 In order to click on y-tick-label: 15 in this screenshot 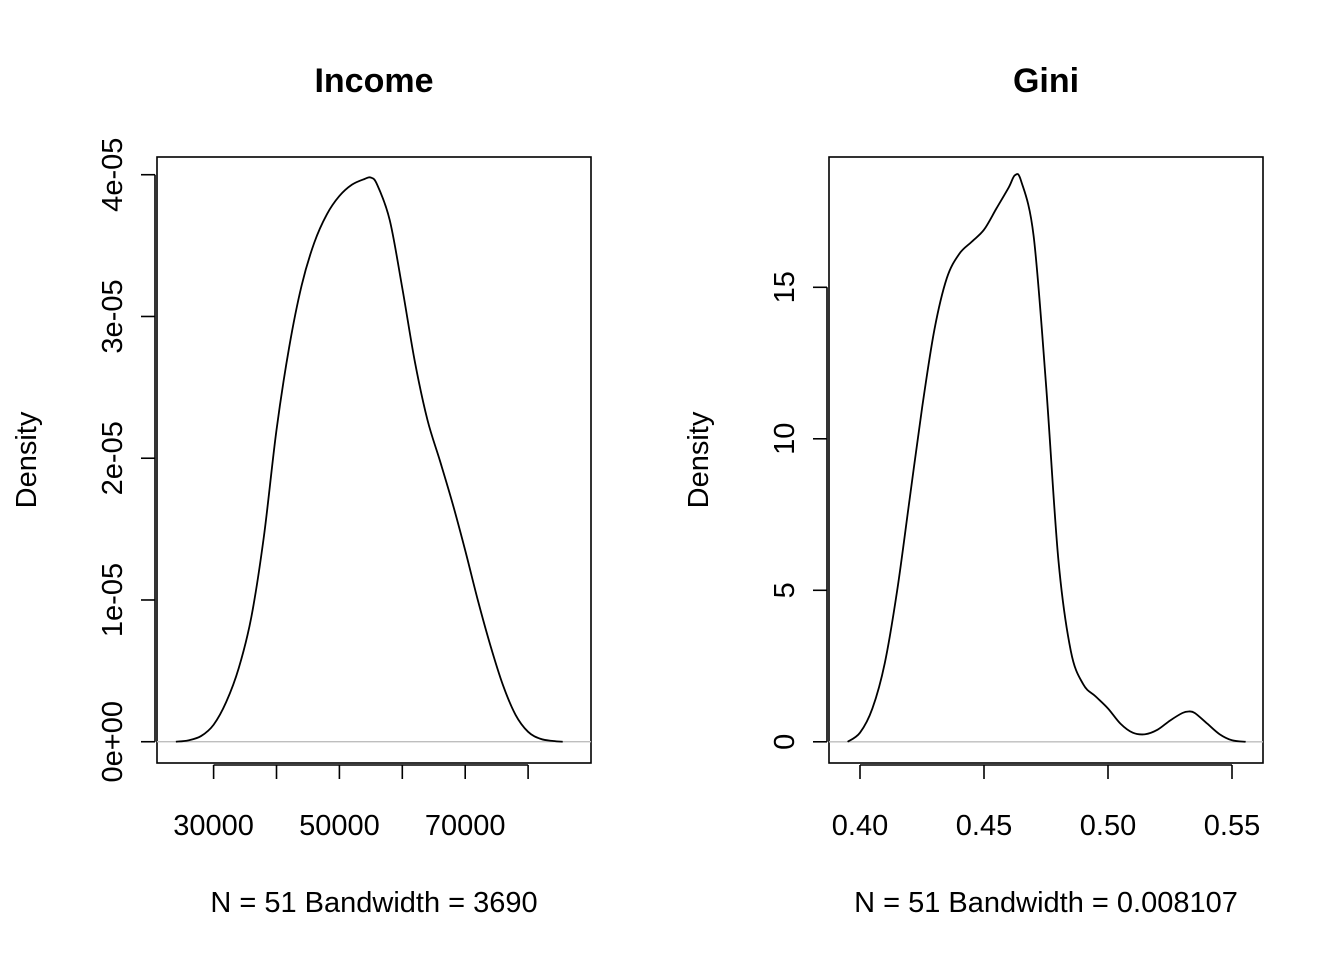, I will do `click(785, 287)`.